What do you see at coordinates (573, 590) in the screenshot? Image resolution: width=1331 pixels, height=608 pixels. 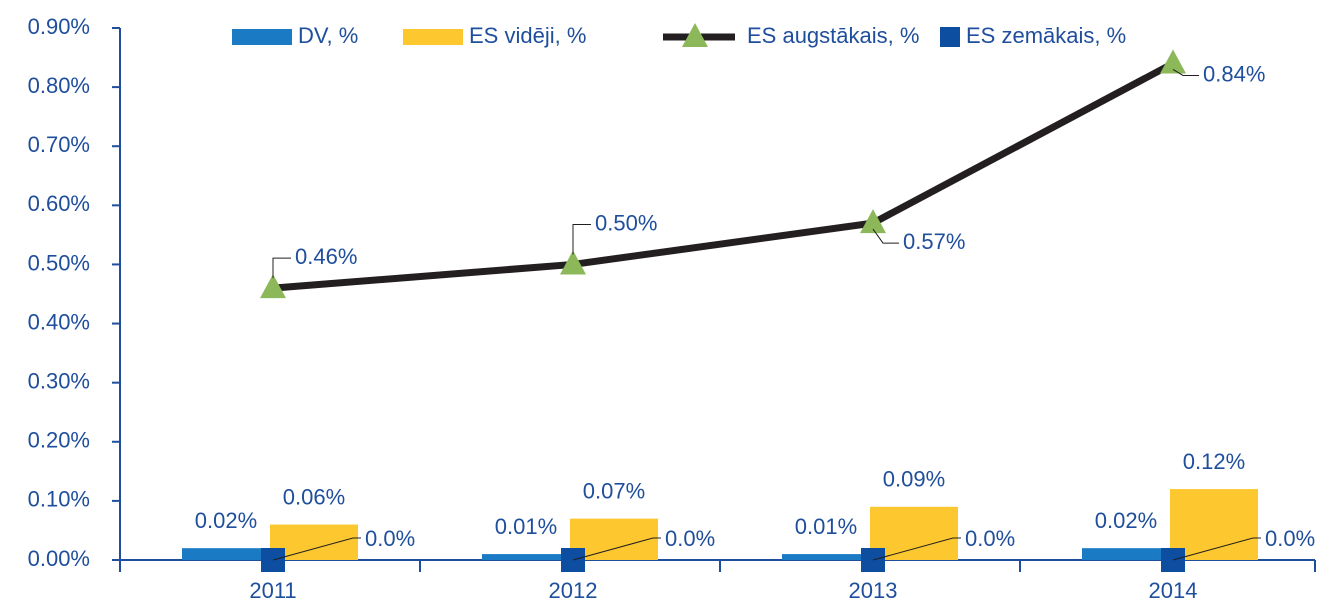 I see `x-tick-label: 2012` at bounding box center [573, 590].